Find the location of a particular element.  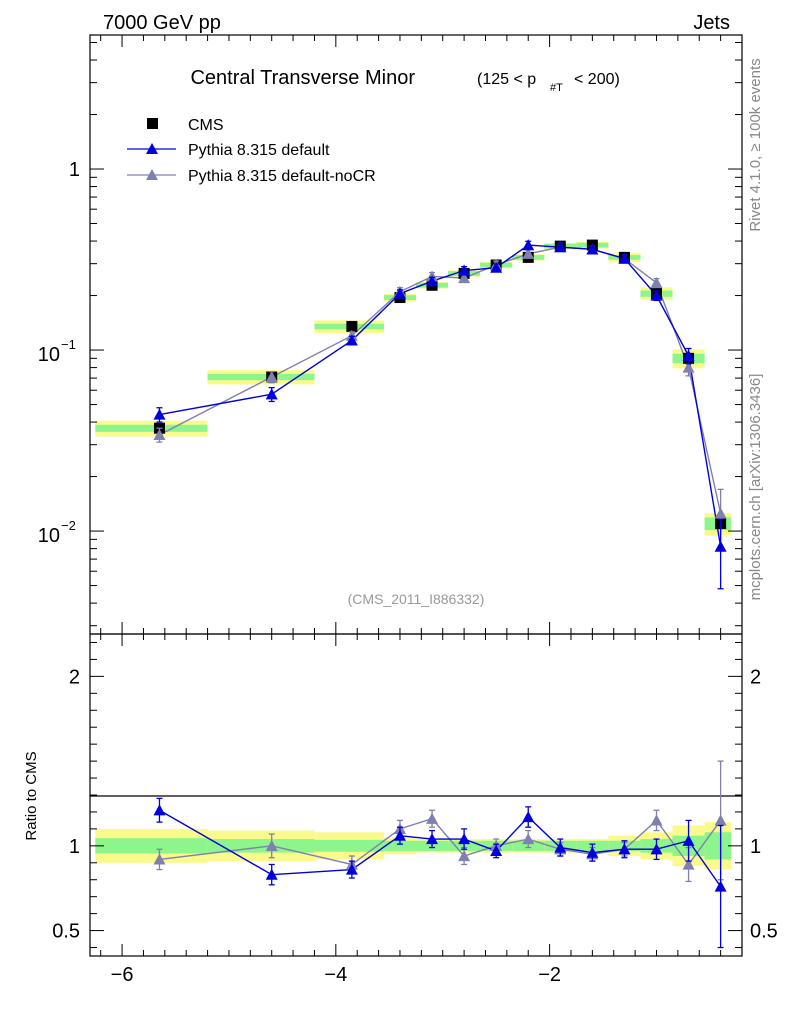

cms-point is located at coordinates (352, 326).